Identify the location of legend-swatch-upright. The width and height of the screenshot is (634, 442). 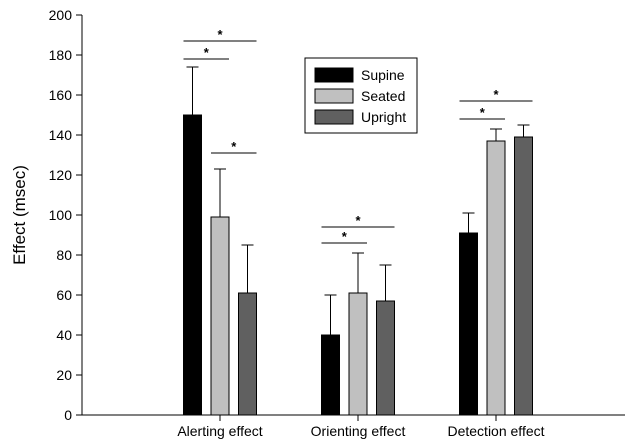
(334, 117).